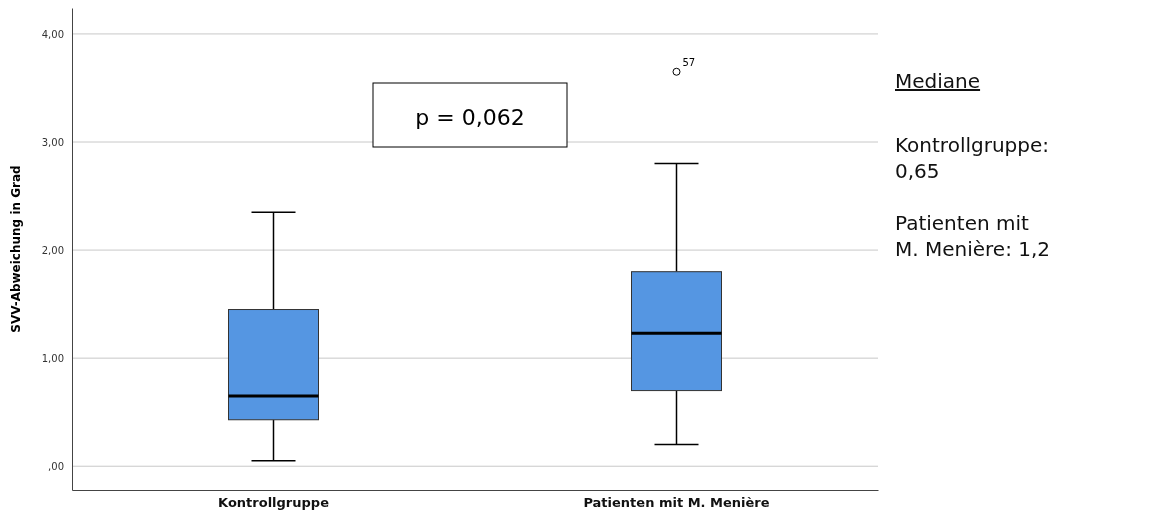  What do you see at coordinates (676, 503) in the screenshot?
I see `x-tick-label: Patienten mit M. Menière` at bounding box center [676, 503].